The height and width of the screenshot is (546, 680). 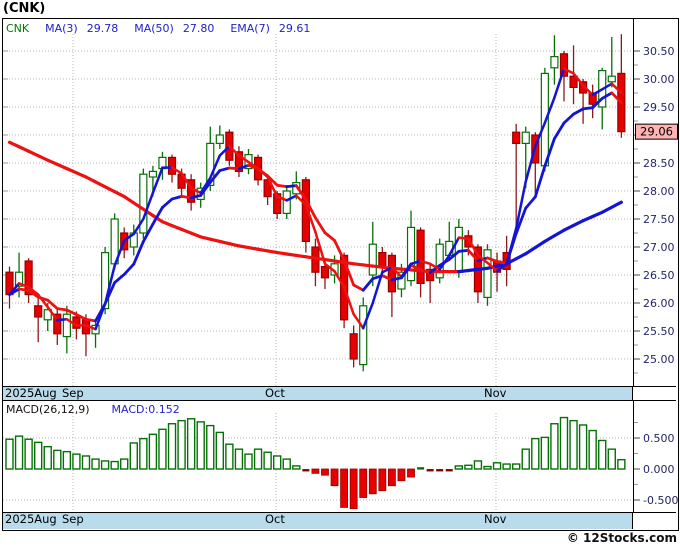 What do you see at coordinates (659, 163) in the screenshot?
I see `price-axis-label: 28.50` at bounding box center [659, 163].